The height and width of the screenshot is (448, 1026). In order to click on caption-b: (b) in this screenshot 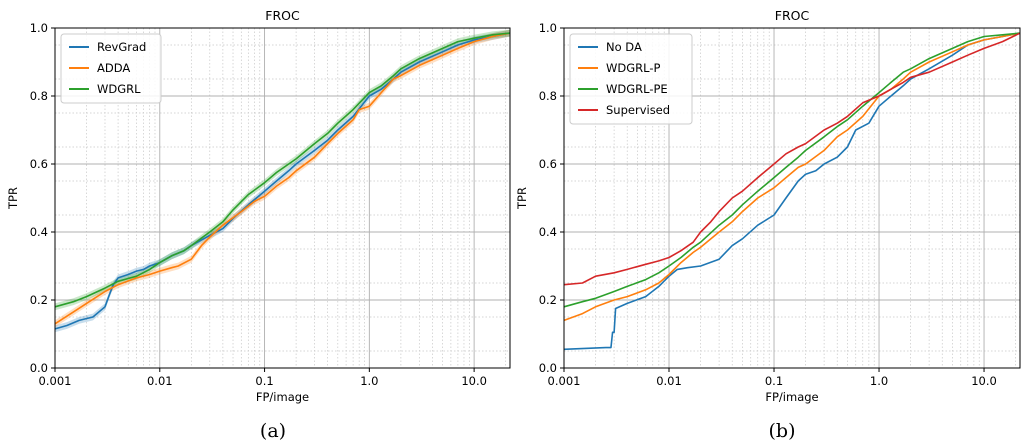, I will do `click(782, 431)`.